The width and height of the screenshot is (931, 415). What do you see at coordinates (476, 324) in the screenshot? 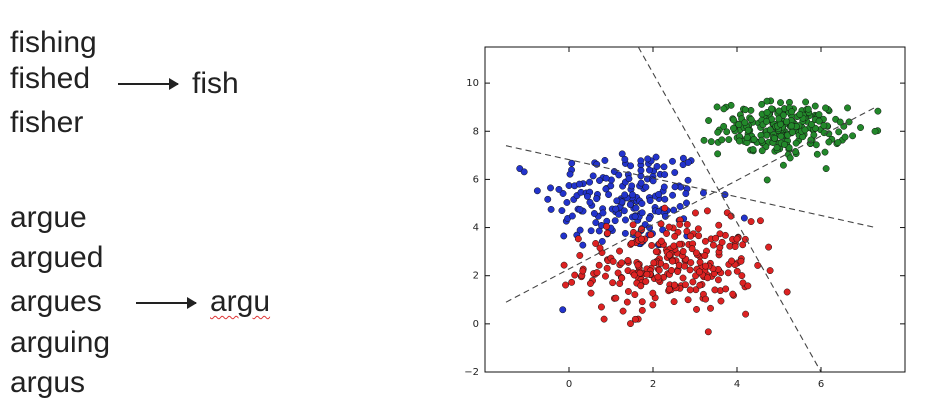
I see `y-tick-label: 0` at bounding box center [476, 324].